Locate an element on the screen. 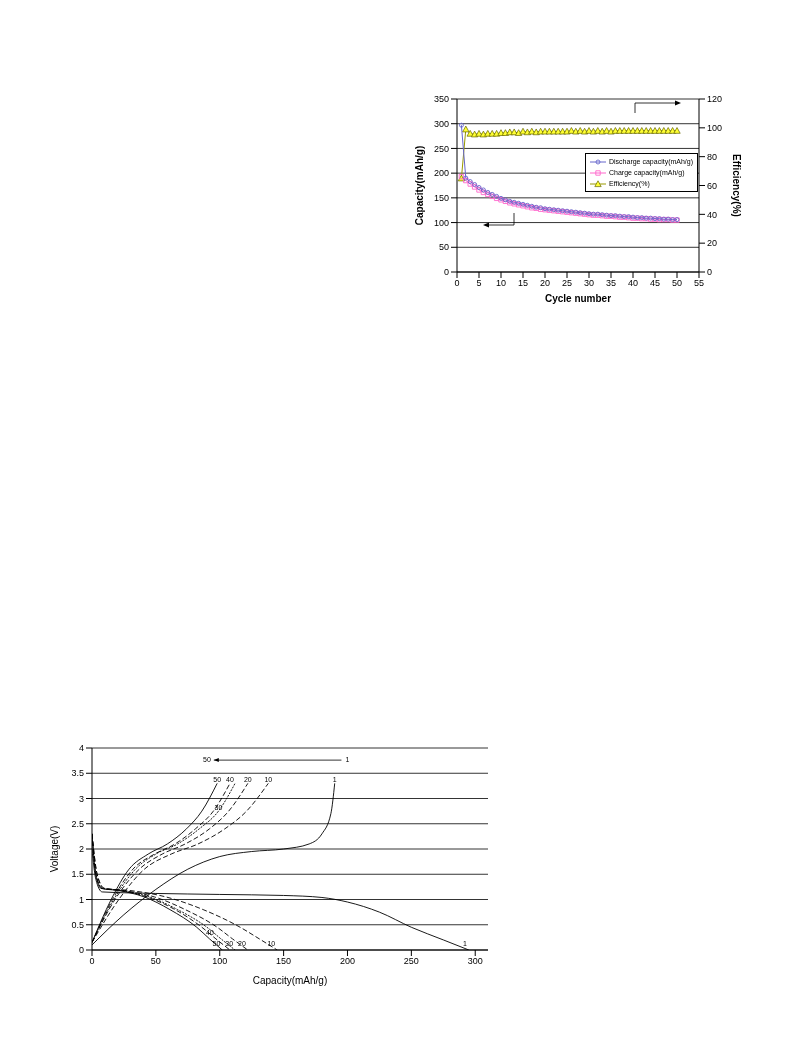 The width and height of the screenshot is (793, 1059). x-tick-label: 10 is located at coordinates (501, 283).